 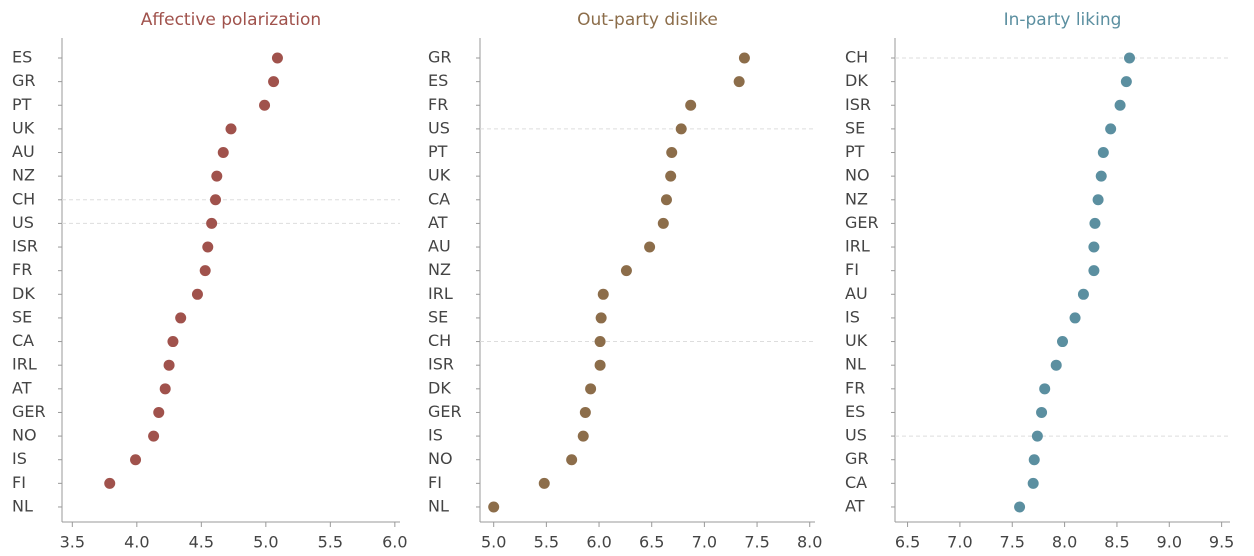 What do you see at coordinates (852, 316) in the screenshot?
I see `y-tick-label: IS` at bounding box center [852, 316].